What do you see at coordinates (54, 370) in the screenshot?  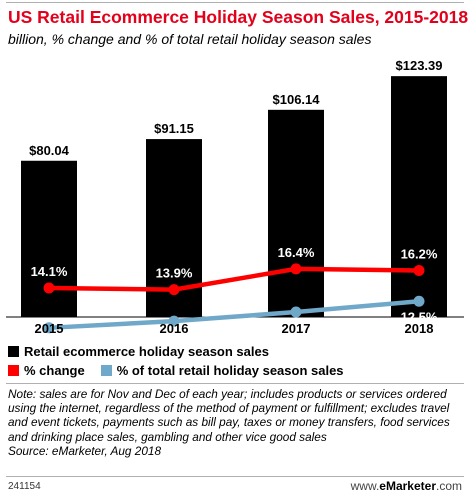 I see `legend-label-change: % change` at bounding box center [54, 370].